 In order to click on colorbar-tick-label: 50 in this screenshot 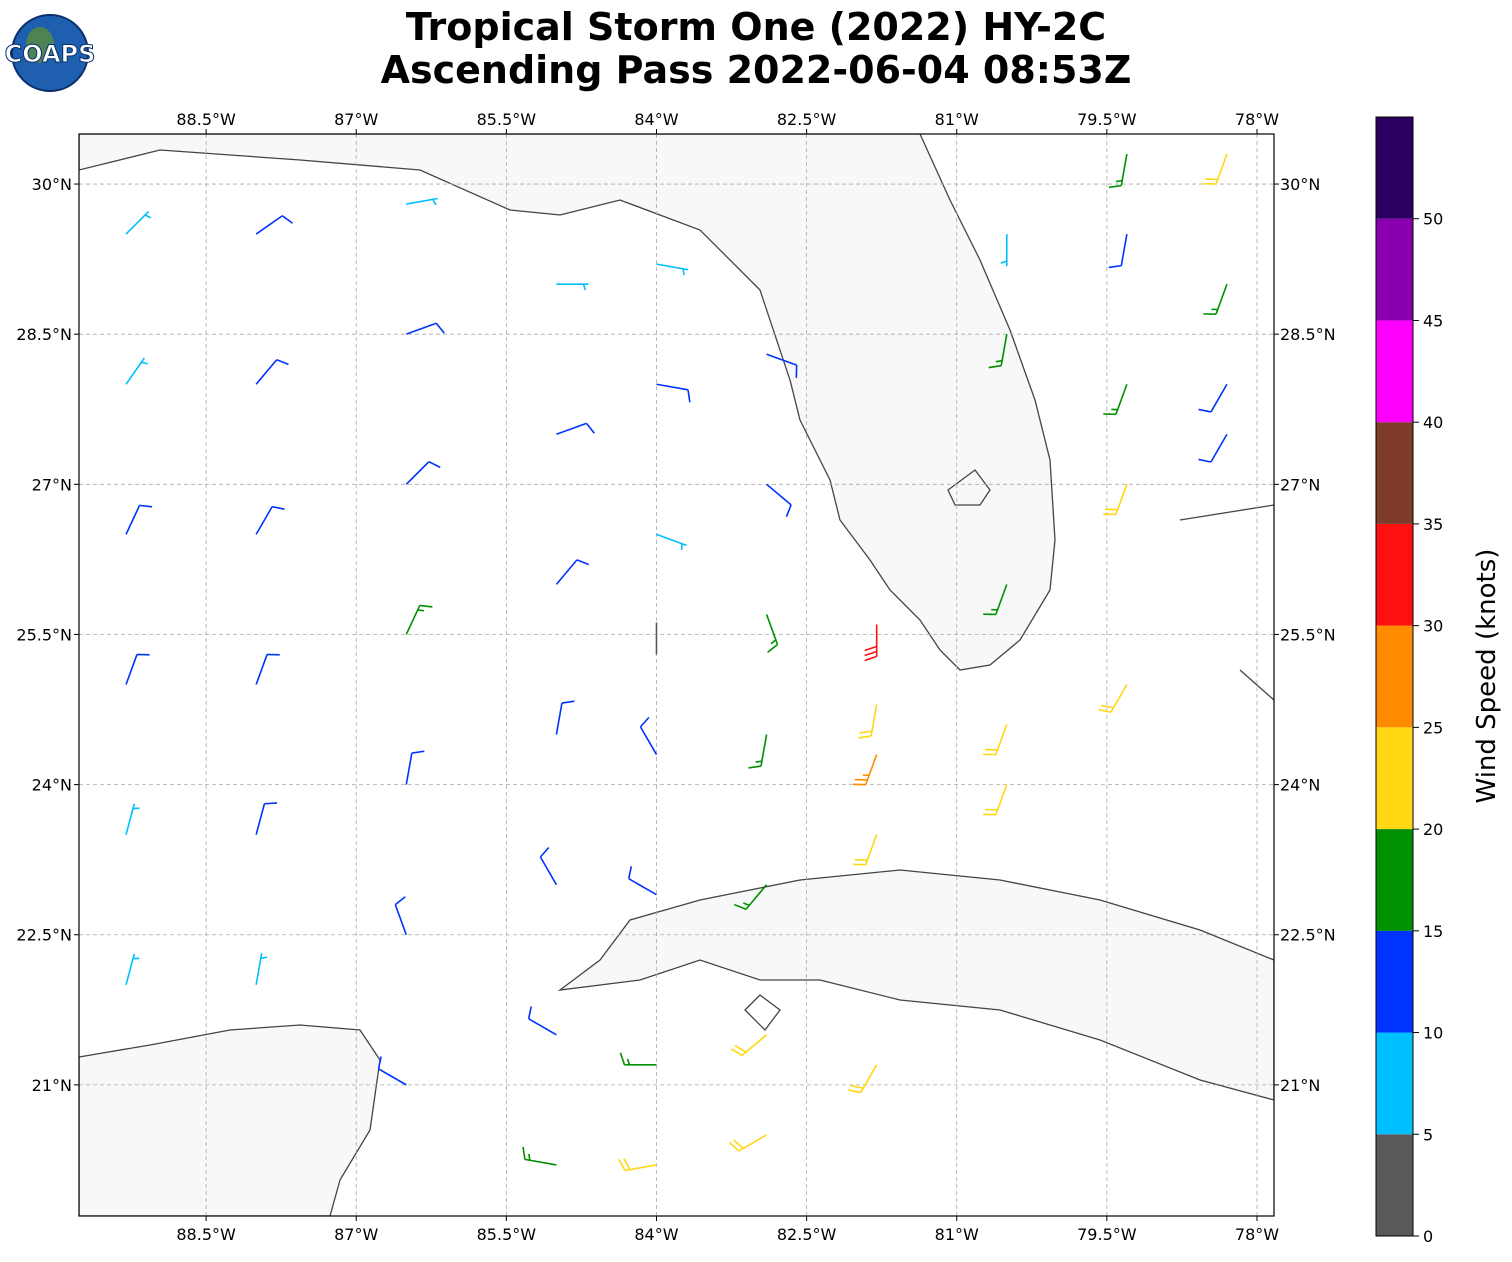, I will do `click(1433, 219)`.